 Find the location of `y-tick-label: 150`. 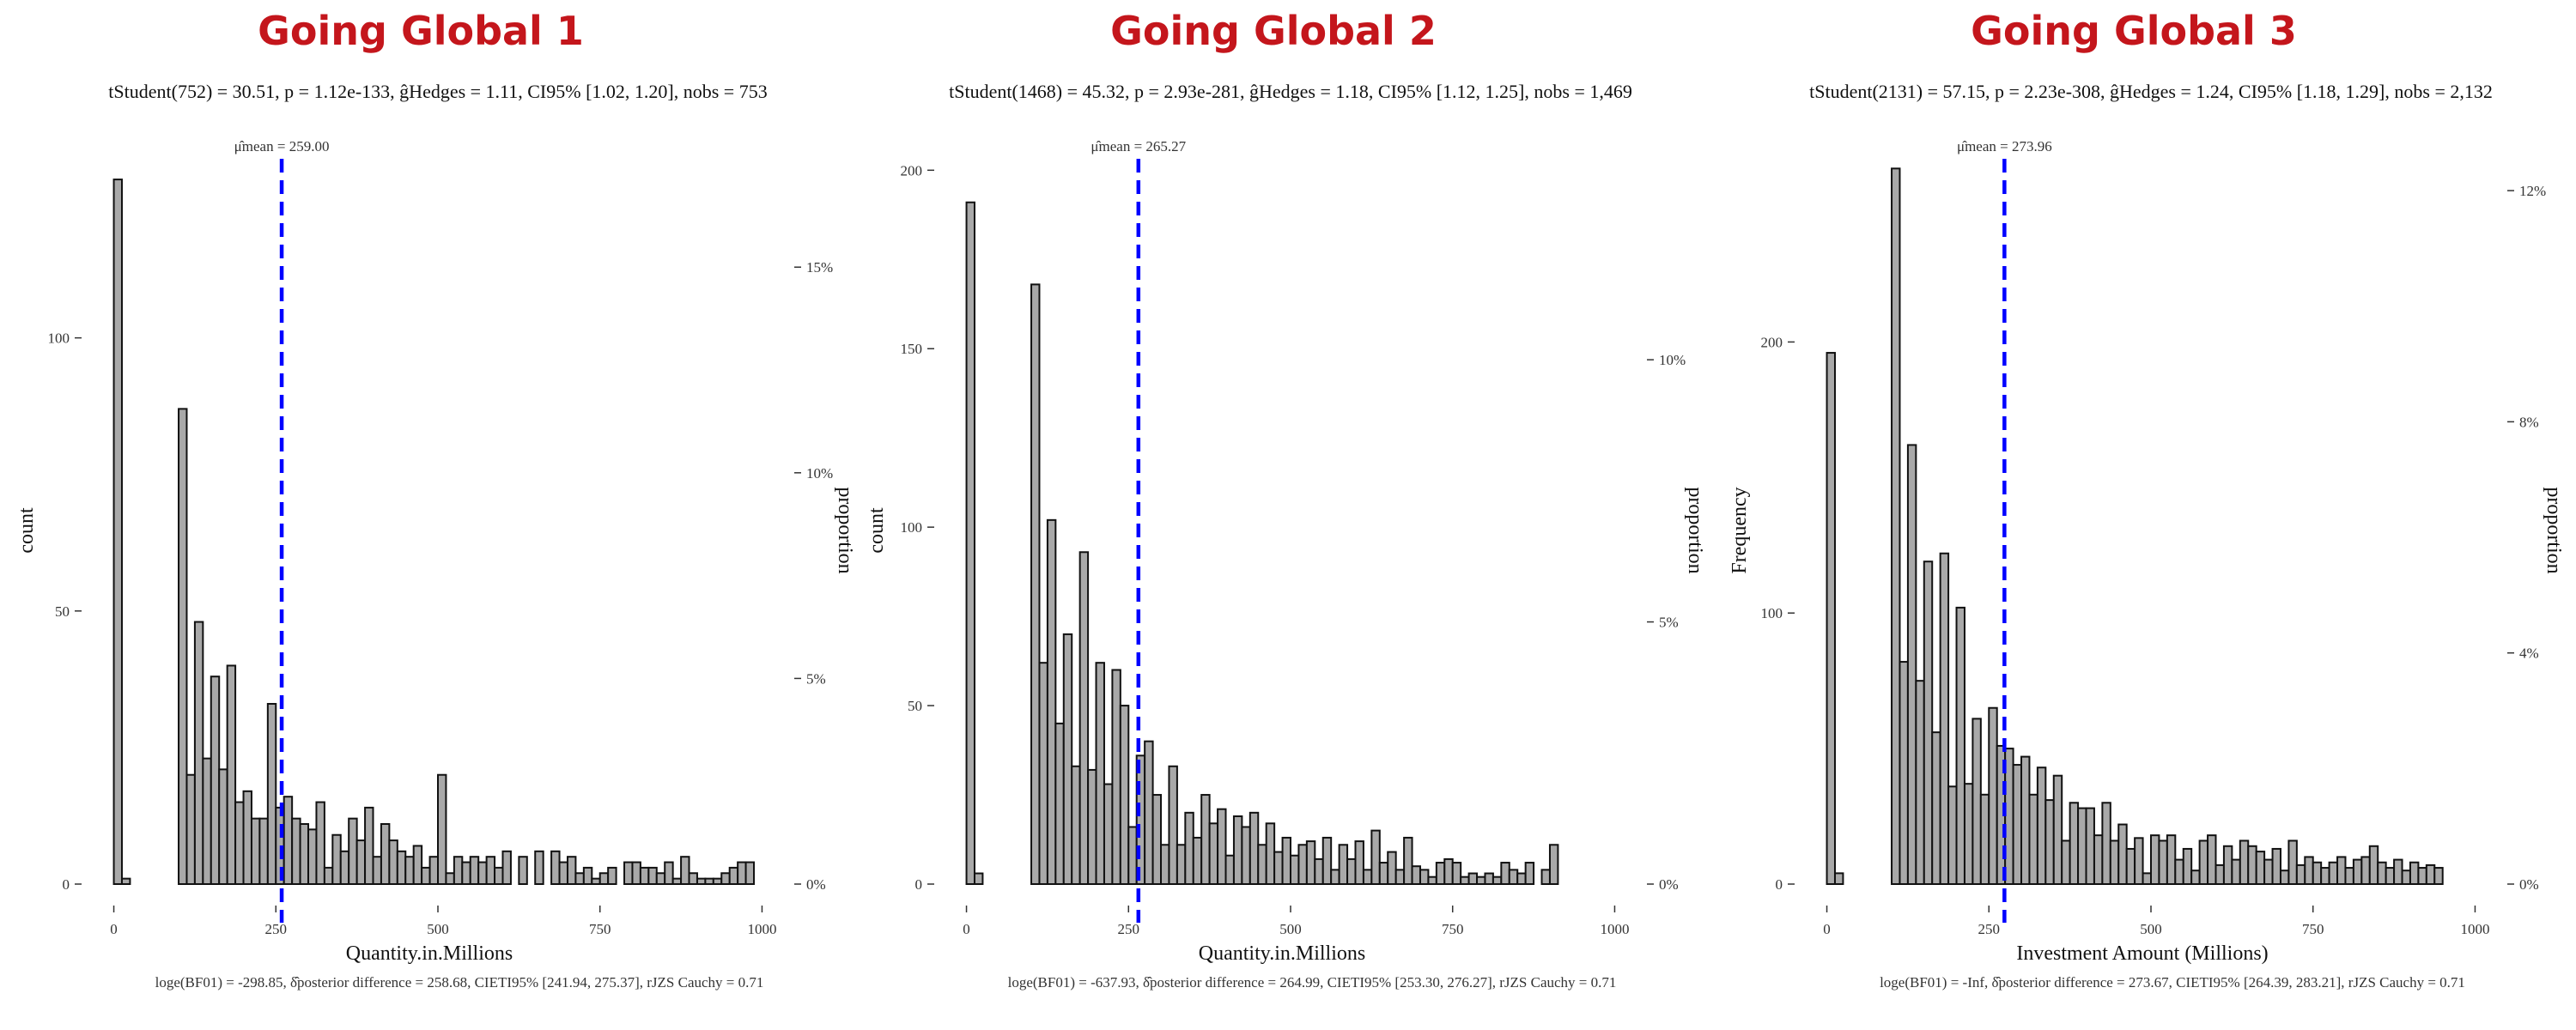

y-tick-label: 150 is located at coordinates (912, 349).